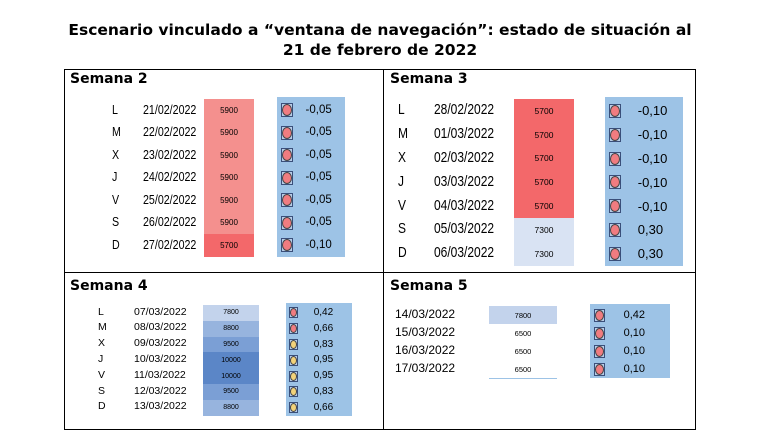 The height and width of the screenshot is (445, 760). What do you see at coordinates (464, 110) in the screenshot?
I see `date-label: 28/02/2022` at bounding box center [464, 110].